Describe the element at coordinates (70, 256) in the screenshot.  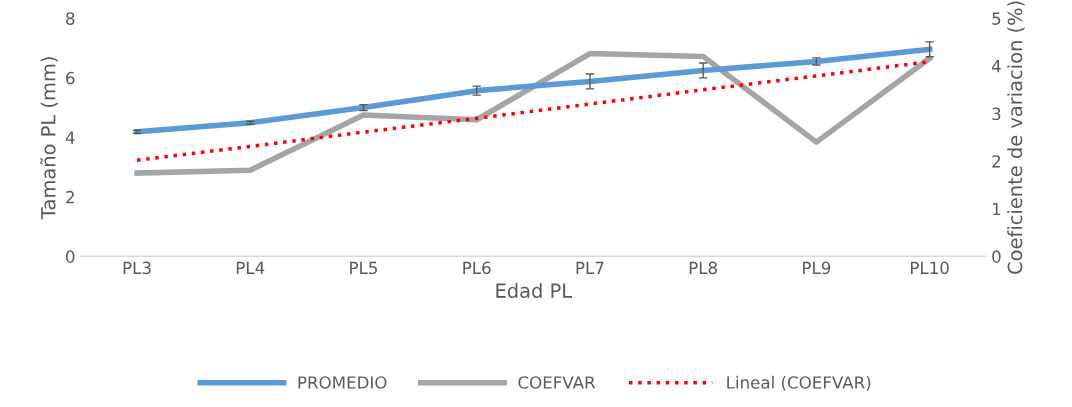
I see `y-tick-label: 0` at that location.